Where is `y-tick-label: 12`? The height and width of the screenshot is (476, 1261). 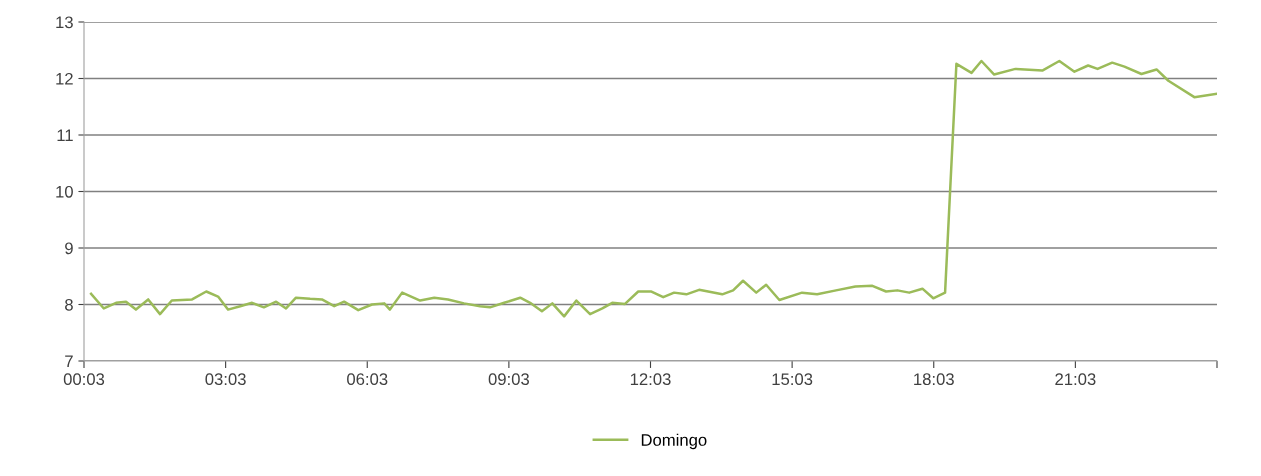
y-tick-label: 12 is located at coordinates (64, 78).